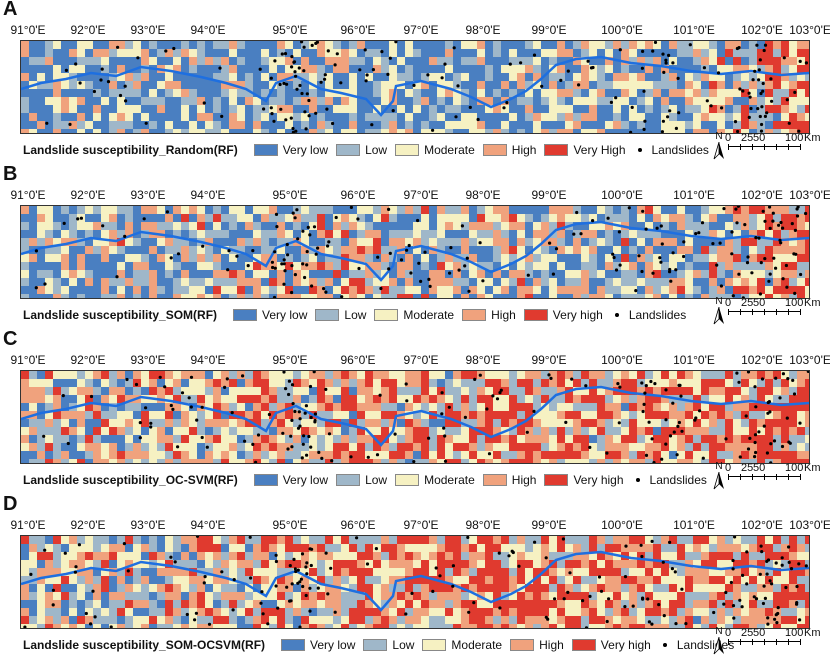  What do you see at coordinates (747, 138) in the screenshot?
I see `scale-label: 25` at bounding box center [747, 138].